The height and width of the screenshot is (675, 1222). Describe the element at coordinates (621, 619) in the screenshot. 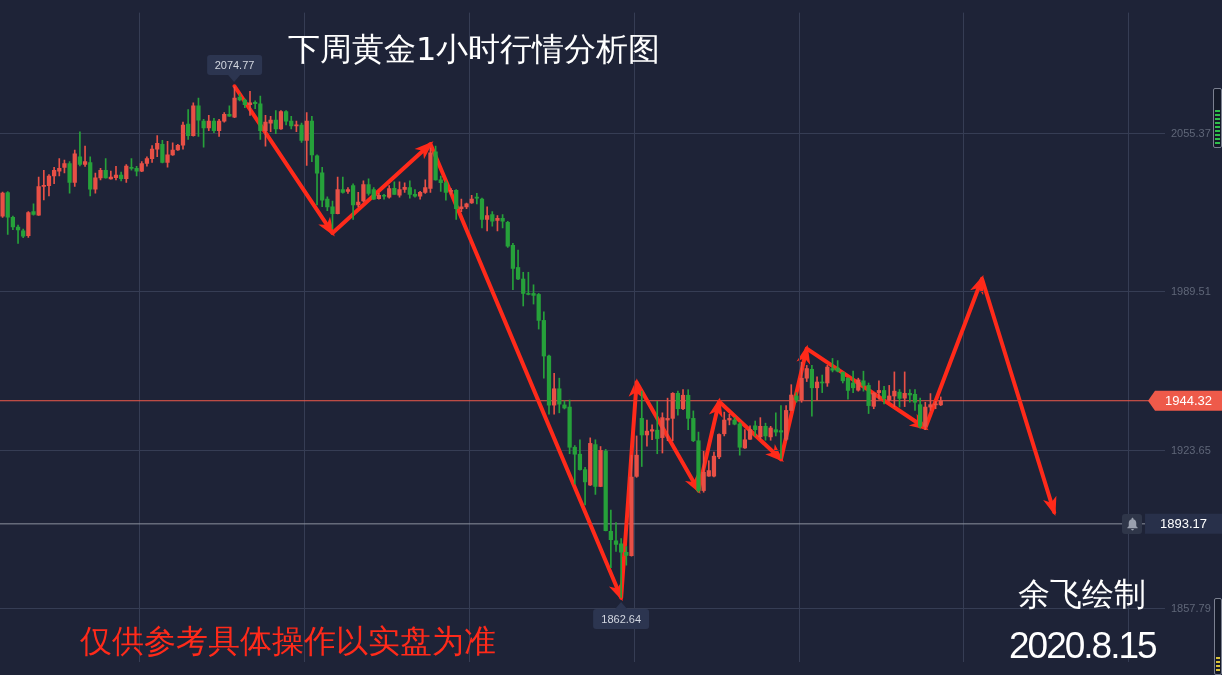

I see `annotation: 1862.64` at that location.